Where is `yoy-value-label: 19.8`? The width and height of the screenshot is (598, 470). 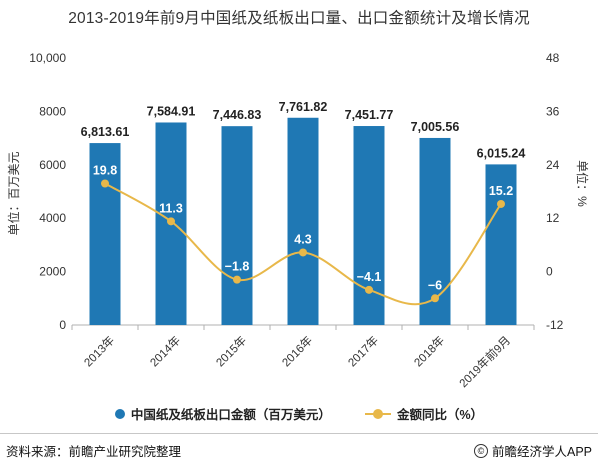
yoy-value-label: 19.8 is located at coordinates (105, 170).